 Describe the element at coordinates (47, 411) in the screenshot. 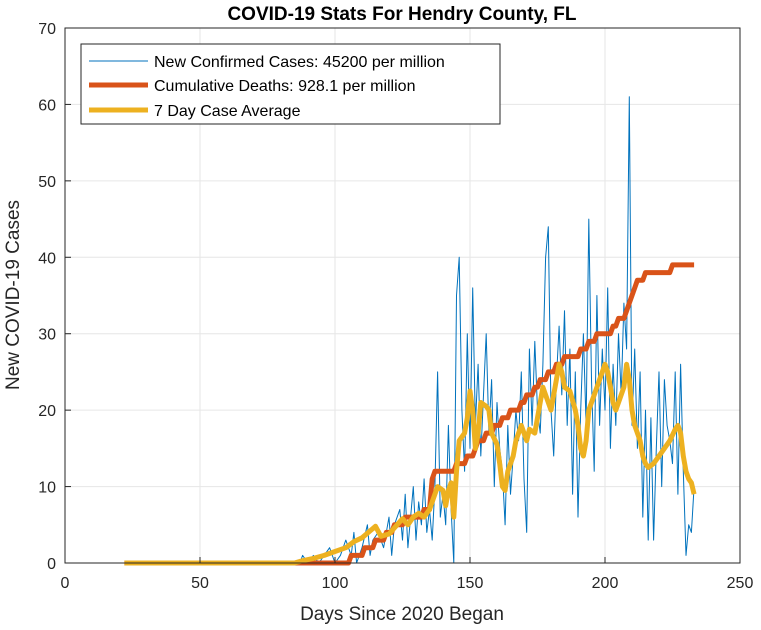

I see `y-tick-label: 20` at that location.